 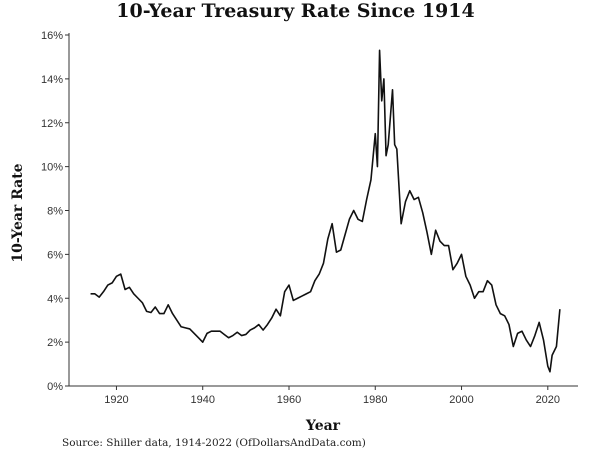 I want to click on y-tick-label: 4%, so click(x=55, y=299).